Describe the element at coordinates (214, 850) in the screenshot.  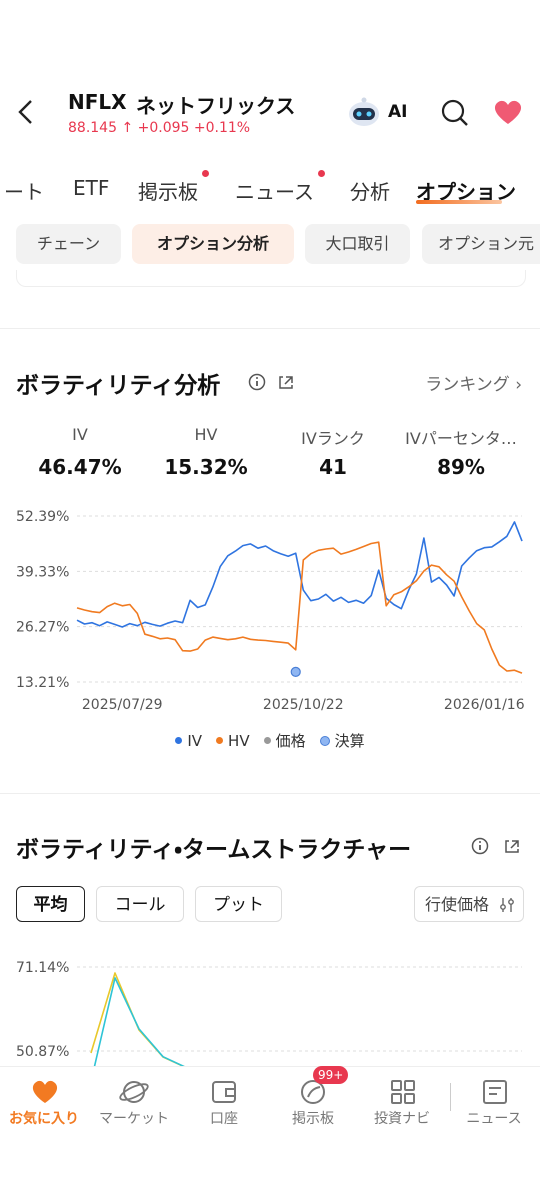
I see `section-title: ボラティリティ・タームストラクチャー` at that location.